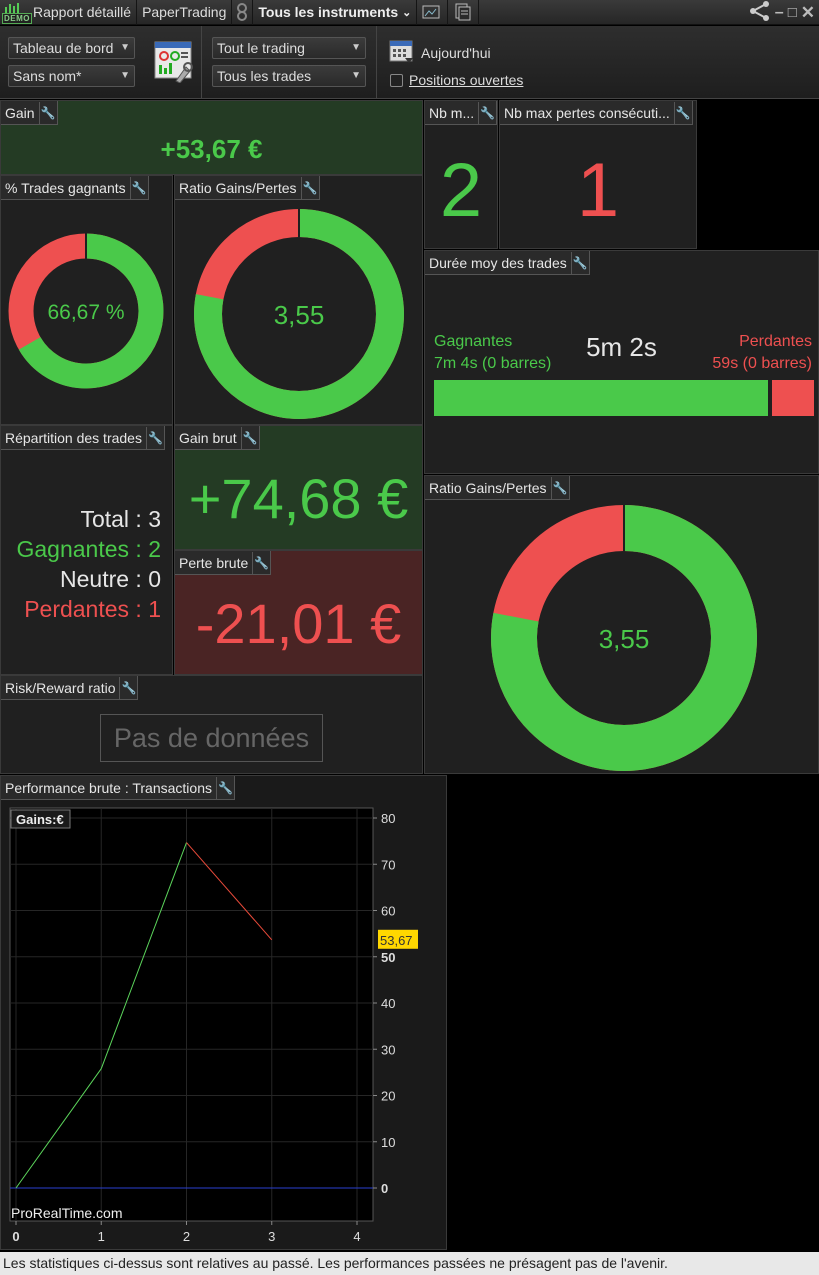  I want to click on average-duration-title: Durée moy des trades, so click(498, 262).